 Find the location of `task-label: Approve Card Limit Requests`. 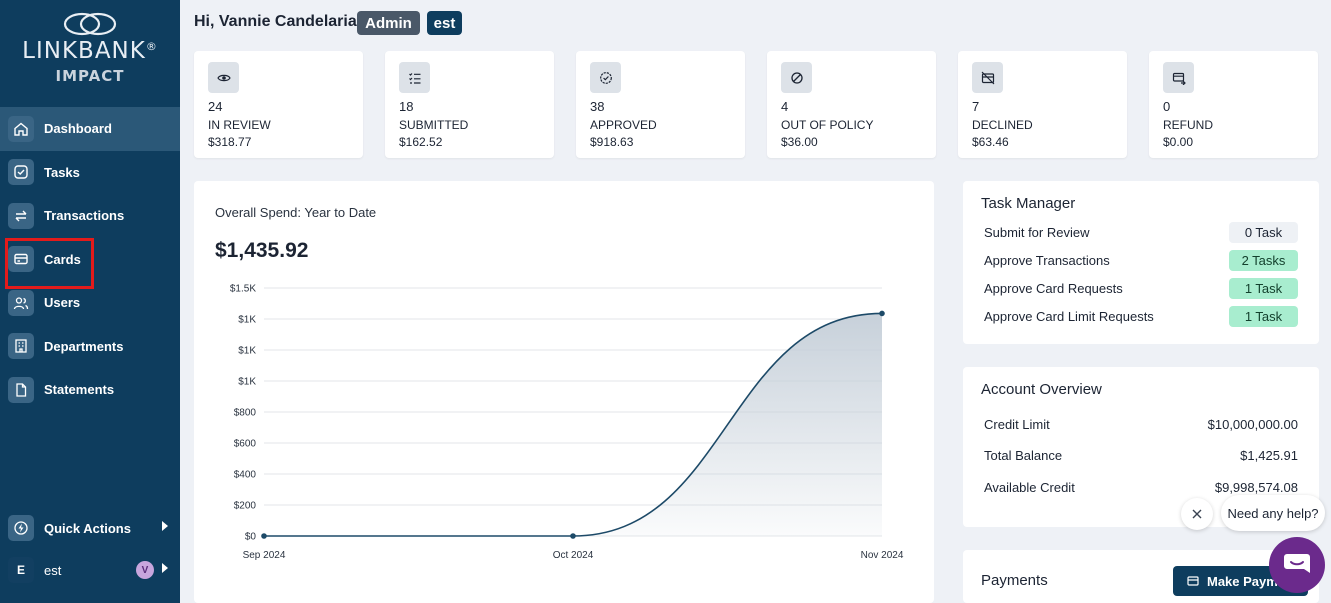

task-label: Approve Card Limit Requests is located at coordinates (1069, 316).